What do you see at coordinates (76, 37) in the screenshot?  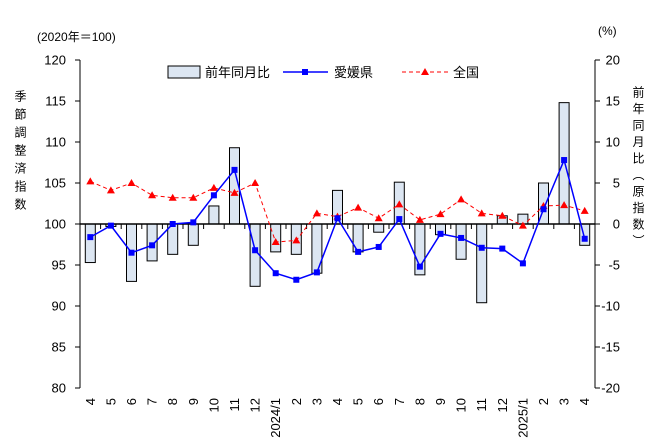 I see `left-axis-unit: (2020年＝100)` at bounding box center [76, 37].